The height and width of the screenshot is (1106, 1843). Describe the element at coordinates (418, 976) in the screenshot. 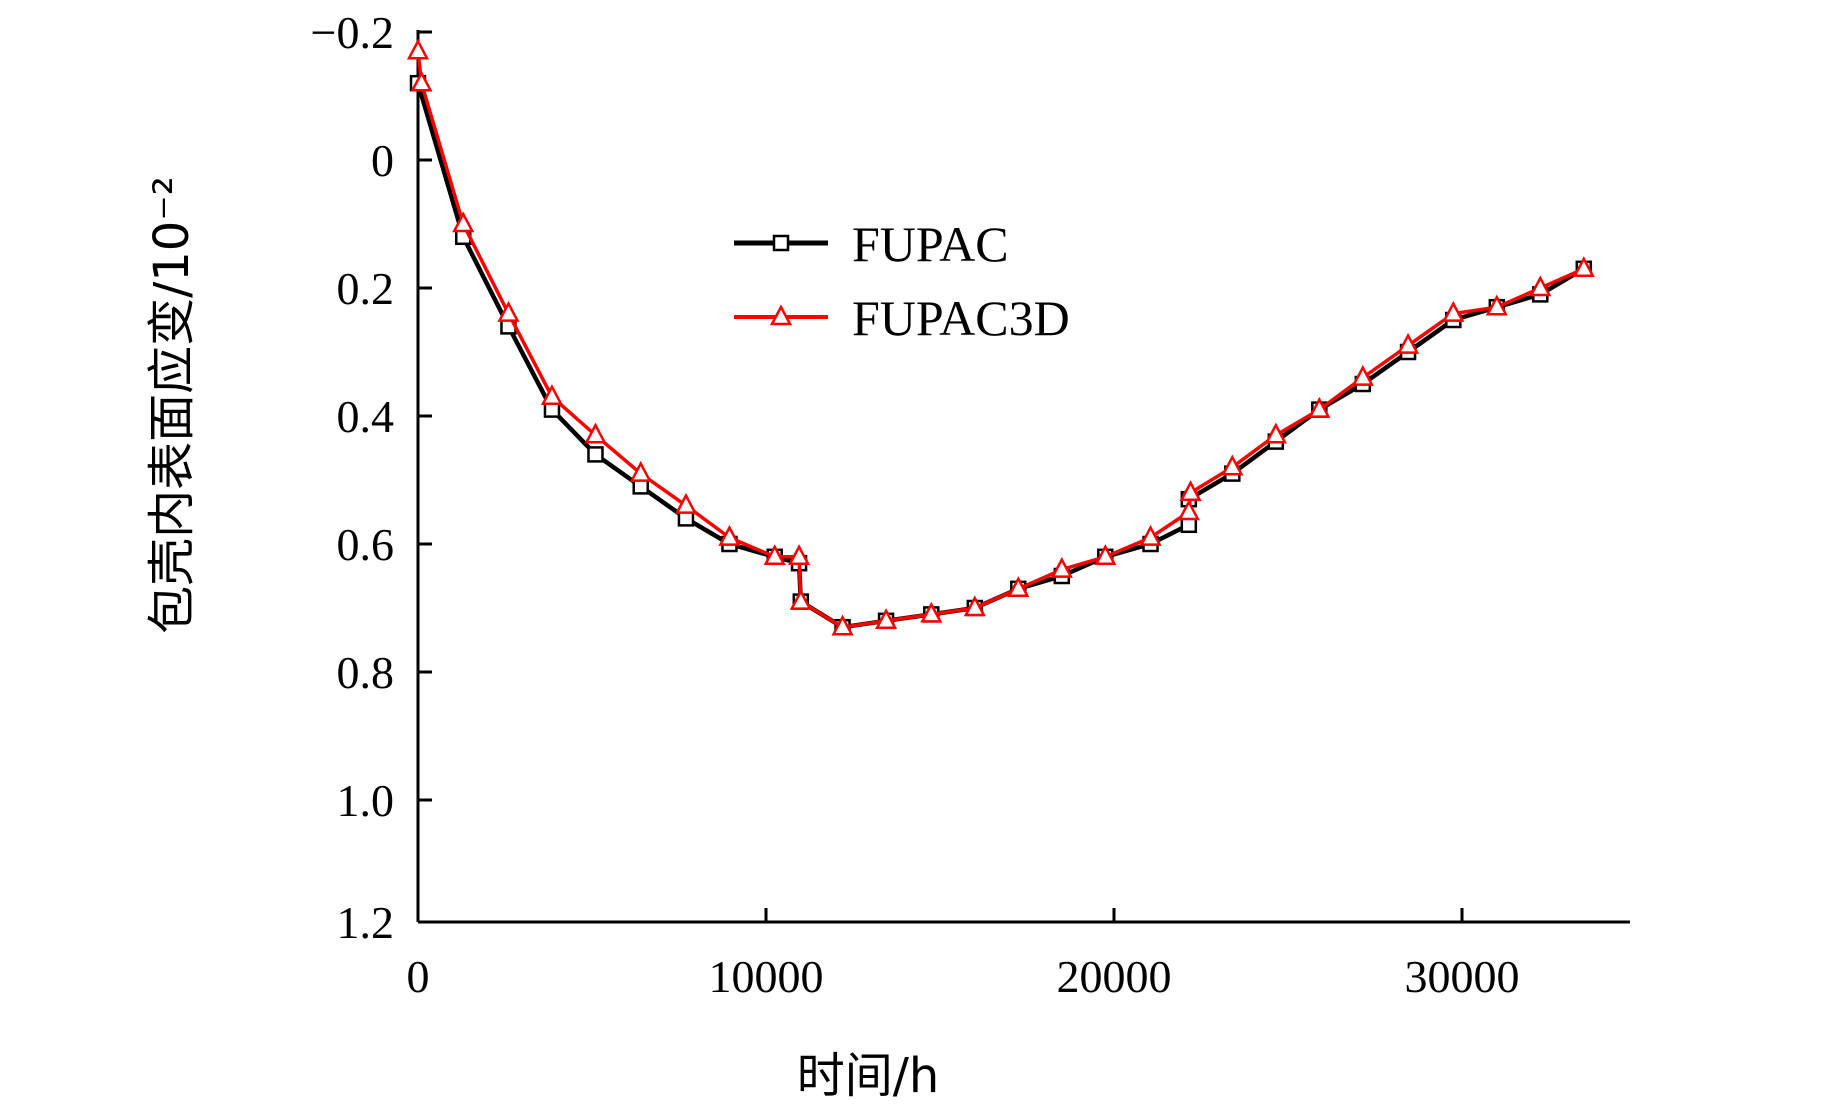

I see `x-tick-label: 0` at that location.